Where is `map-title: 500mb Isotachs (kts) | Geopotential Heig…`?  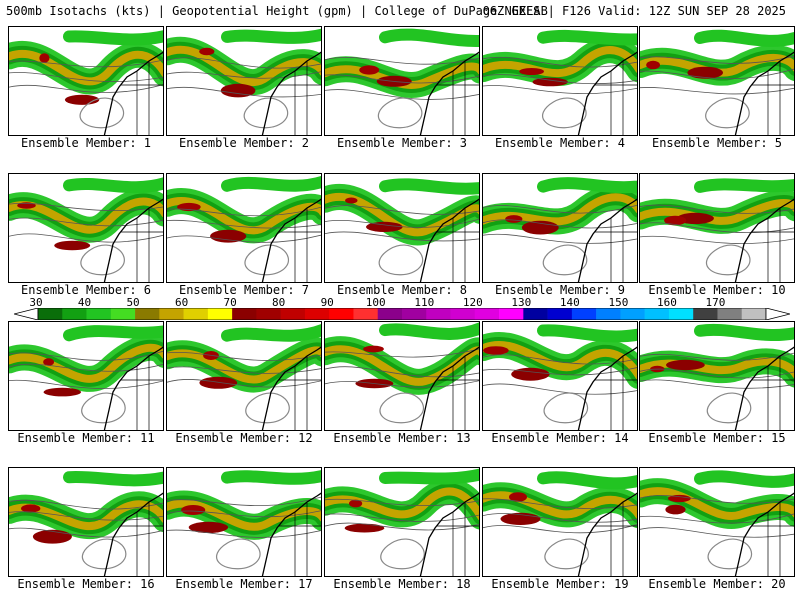 map-title: 500mb Isotachs (kts) | Geopotential Heig… is located at coordinates (277, 11).